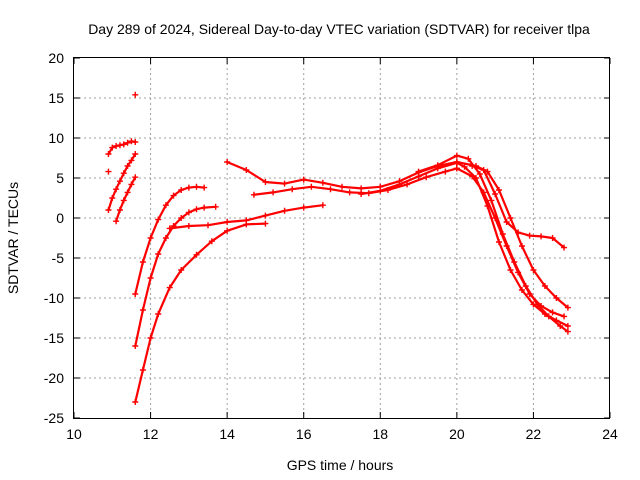 The width and height of the screenshot is (640, 480). Describe the element at coordinates (170, 240) in the screenshot. I see `series-sat-d` at that location.